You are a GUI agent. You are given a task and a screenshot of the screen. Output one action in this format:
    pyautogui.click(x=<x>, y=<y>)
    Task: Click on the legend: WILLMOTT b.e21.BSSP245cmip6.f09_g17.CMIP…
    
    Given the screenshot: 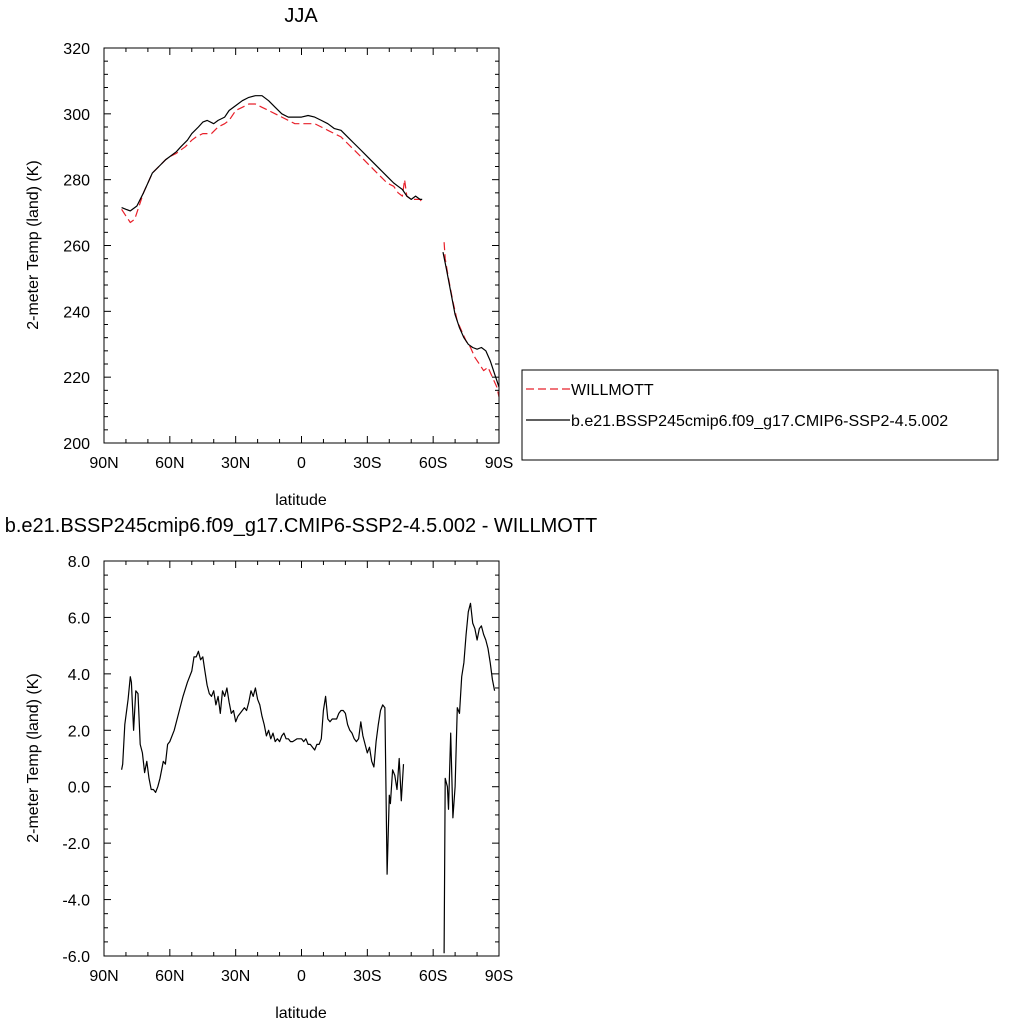 What is the action you would take?
    pyautogui.click(x=760, y=415)
    